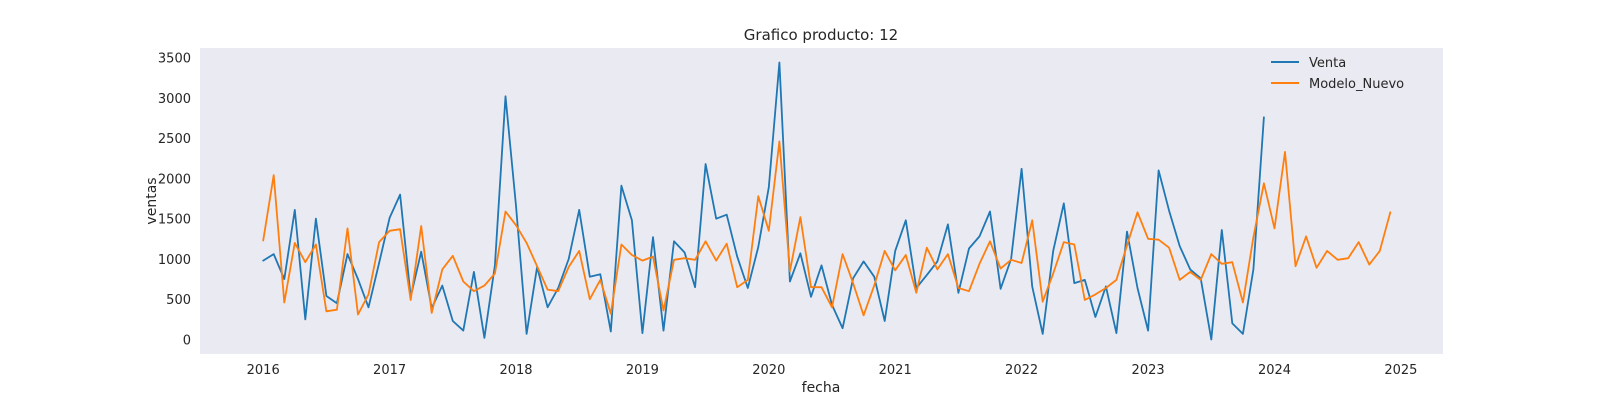 The height and width of the screenshot is (400, 1600). Describe the element at coordinates (174, 200) in the screenshot. I see `y-axis-ticks: 0 500 1000 1500 2000 2500 3000 3500` at that location.